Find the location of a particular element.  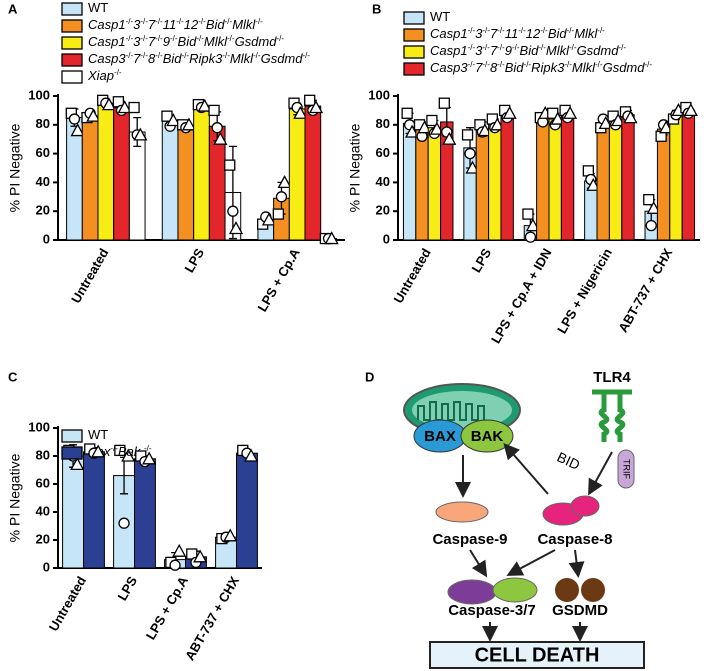

cell-death-box is located at coordinates (537, 655).